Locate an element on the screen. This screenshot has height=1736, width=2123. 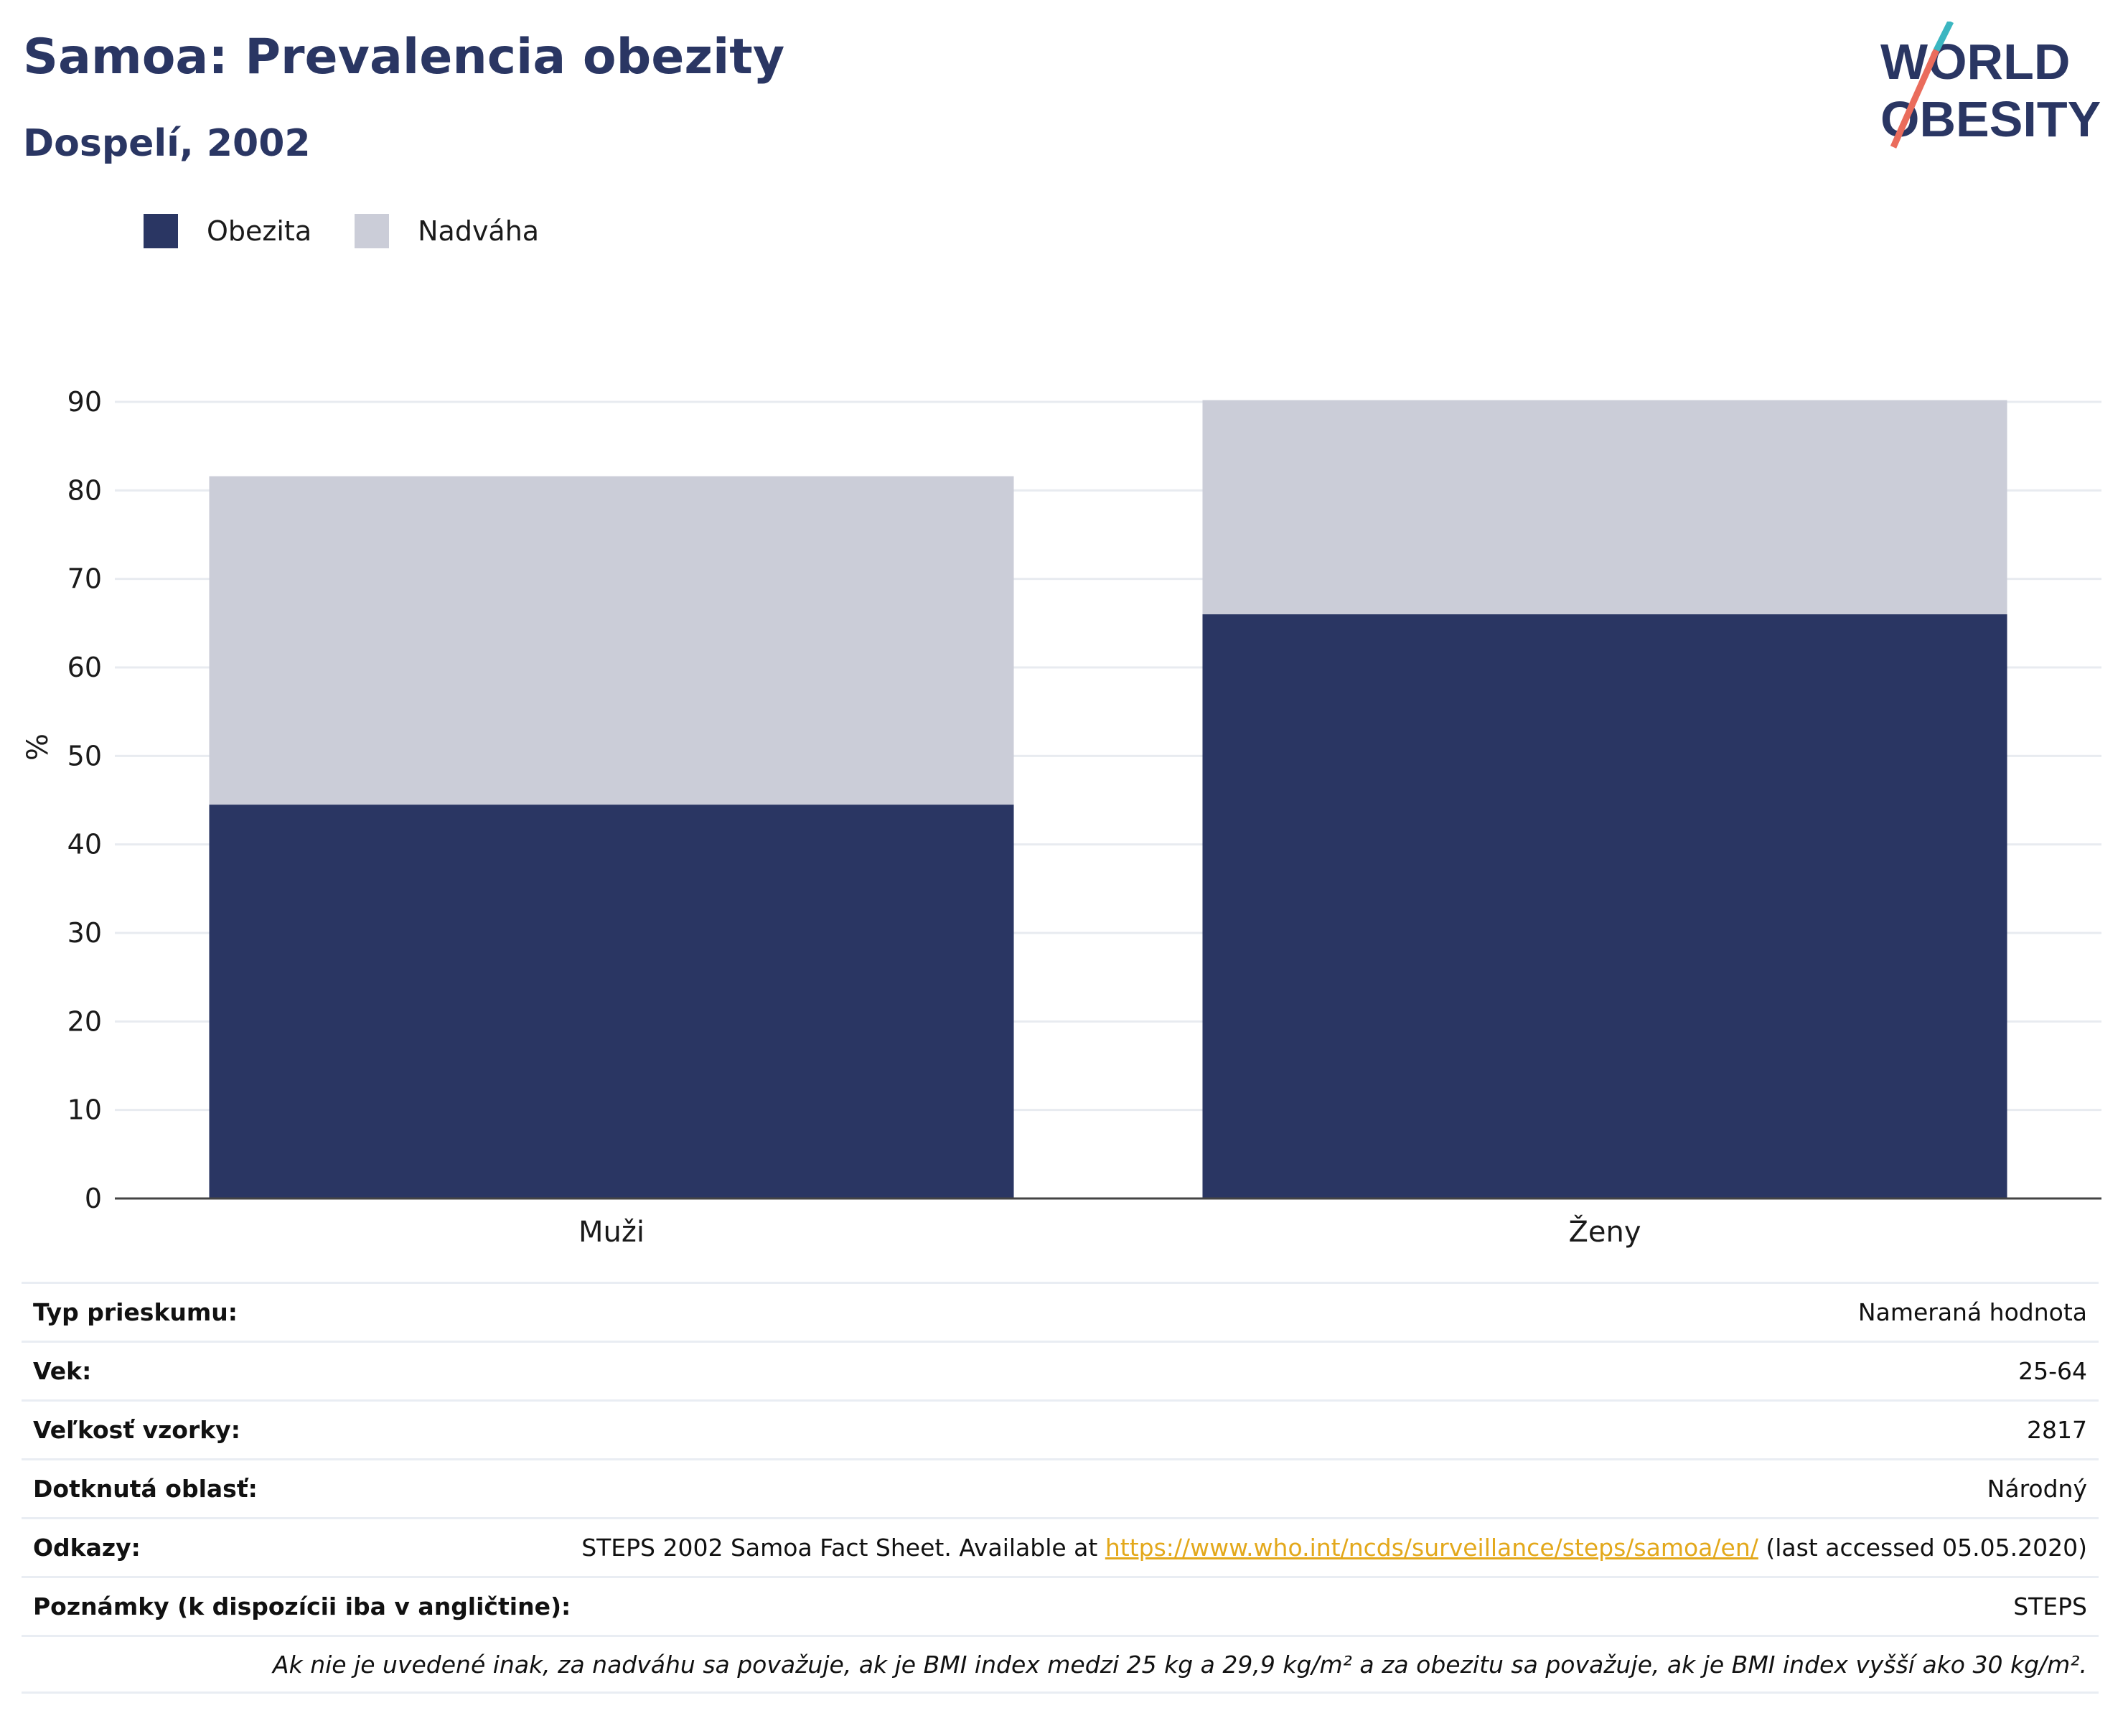
y-tick-label: 30 is located at coordinates (84, 933).